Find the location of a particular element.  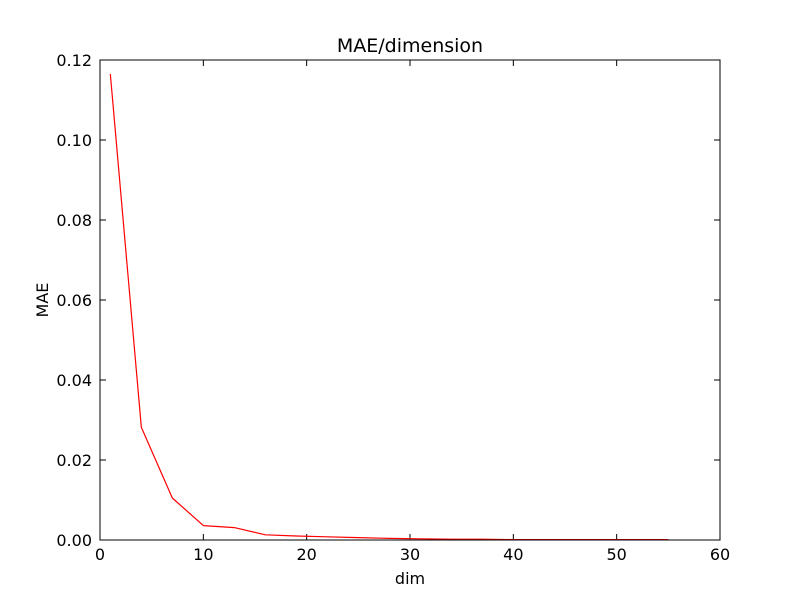

x-tick-label: 30 is located at coordinates (410, 554).